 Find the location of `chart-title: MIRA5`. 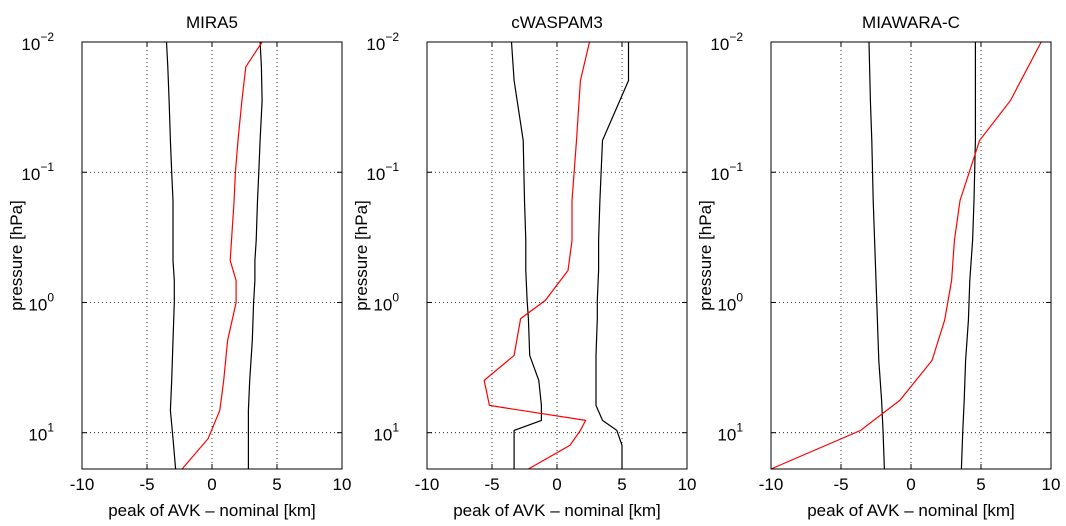

chart-title: MIRA5 is located at coordinates (212, 22).